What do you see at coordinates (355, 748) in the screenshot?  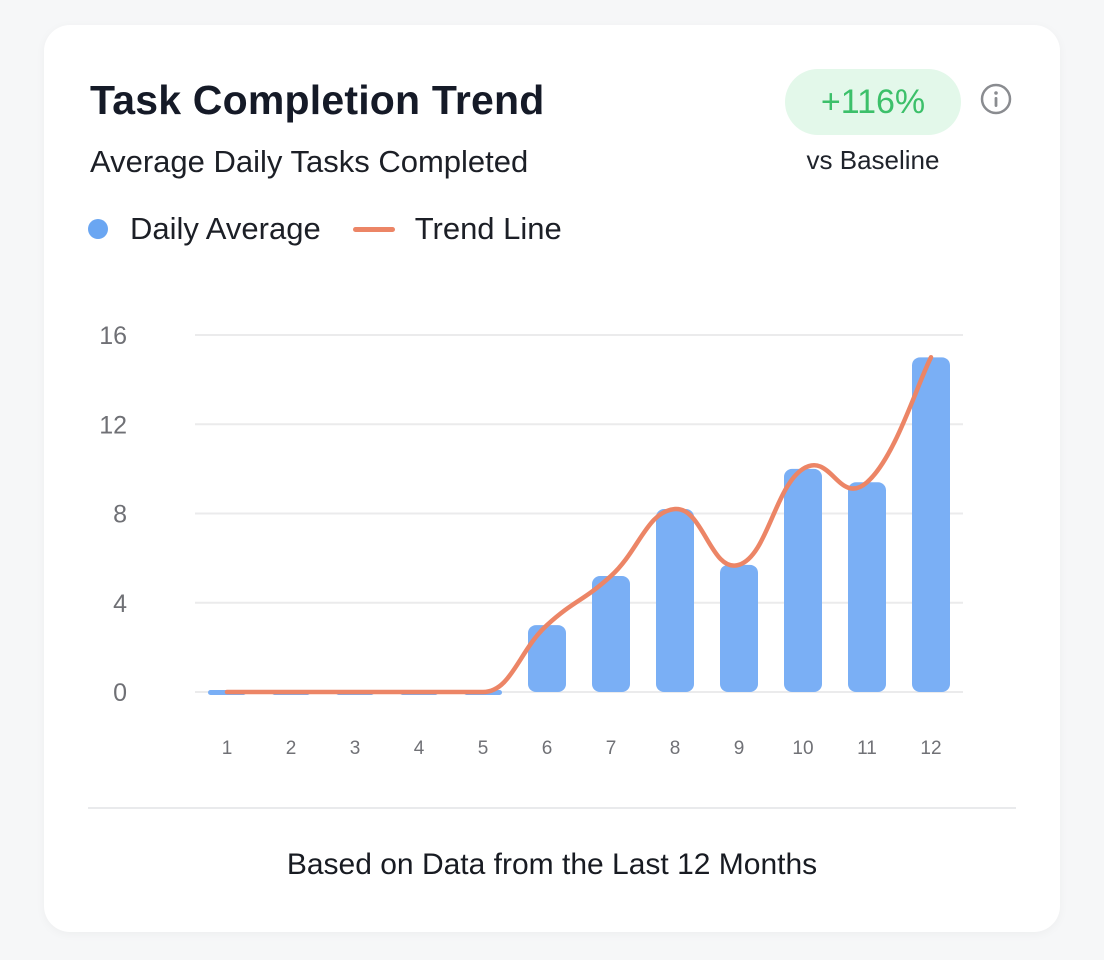 I see `x-tick-label: 3` at bounding box center [355, 748].